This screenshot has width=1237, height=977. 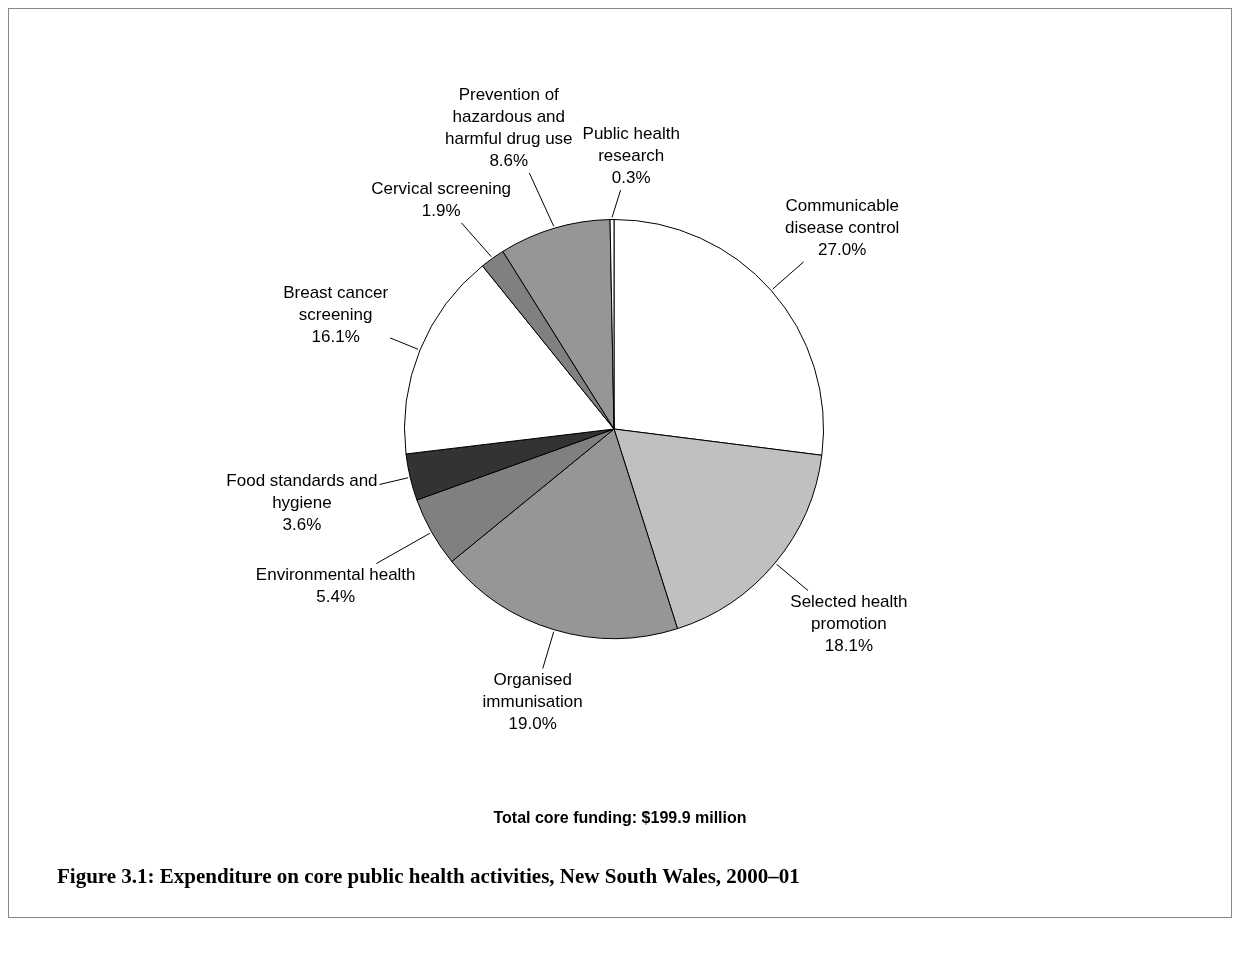 What do you see at coordinates (428, 876) in the screenshot?
I see `text: Figure 3.1: Expenditure on core public health activities, New South Wales, 2000–01` at bounding box center [428, 876].